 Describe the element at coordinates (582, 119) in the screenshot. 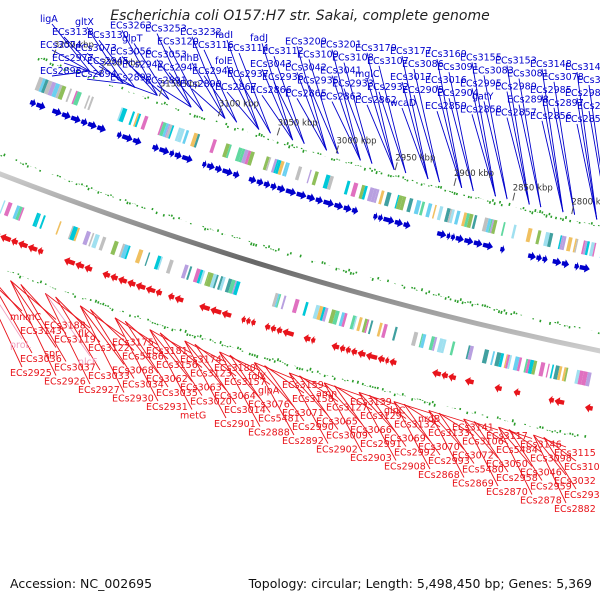

I see `gene-label: ECs2855` at that location.